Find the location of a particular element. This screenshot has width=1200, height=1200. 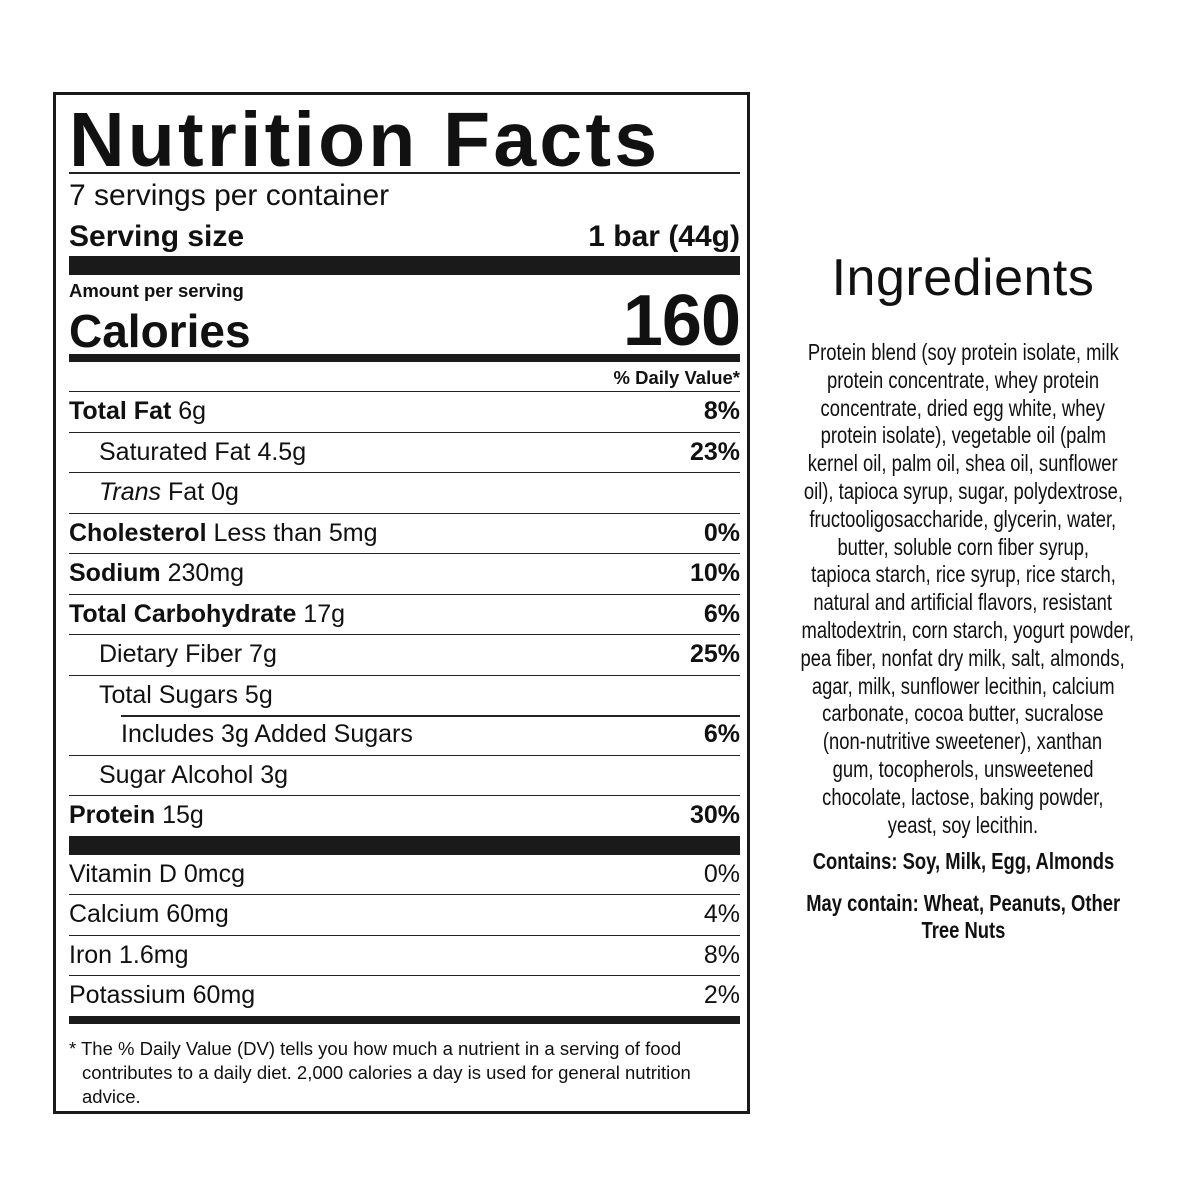

nutrient-row-sodium: Sodium 230mg 10% is located at coordinates (404, 573).